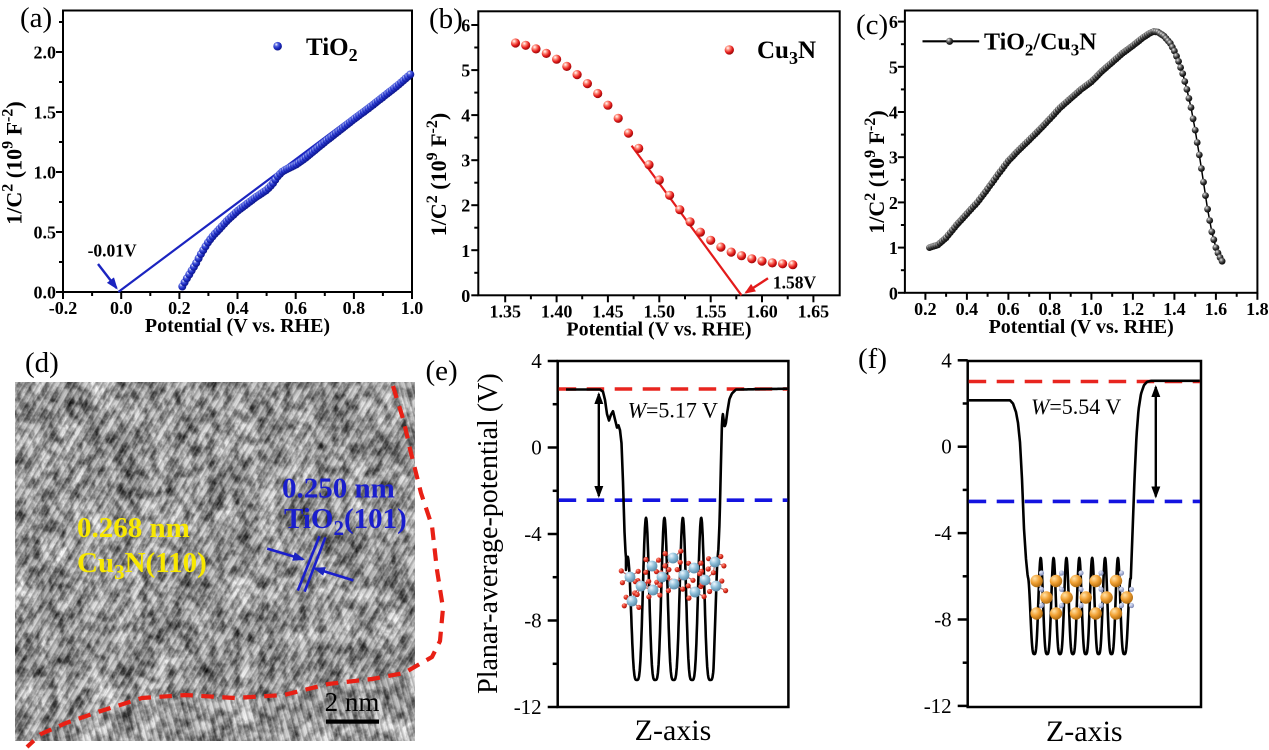 This screenshot has width=1269, height=750. I want to click on svg-text: W=5.54 V, so click(1076, 406).